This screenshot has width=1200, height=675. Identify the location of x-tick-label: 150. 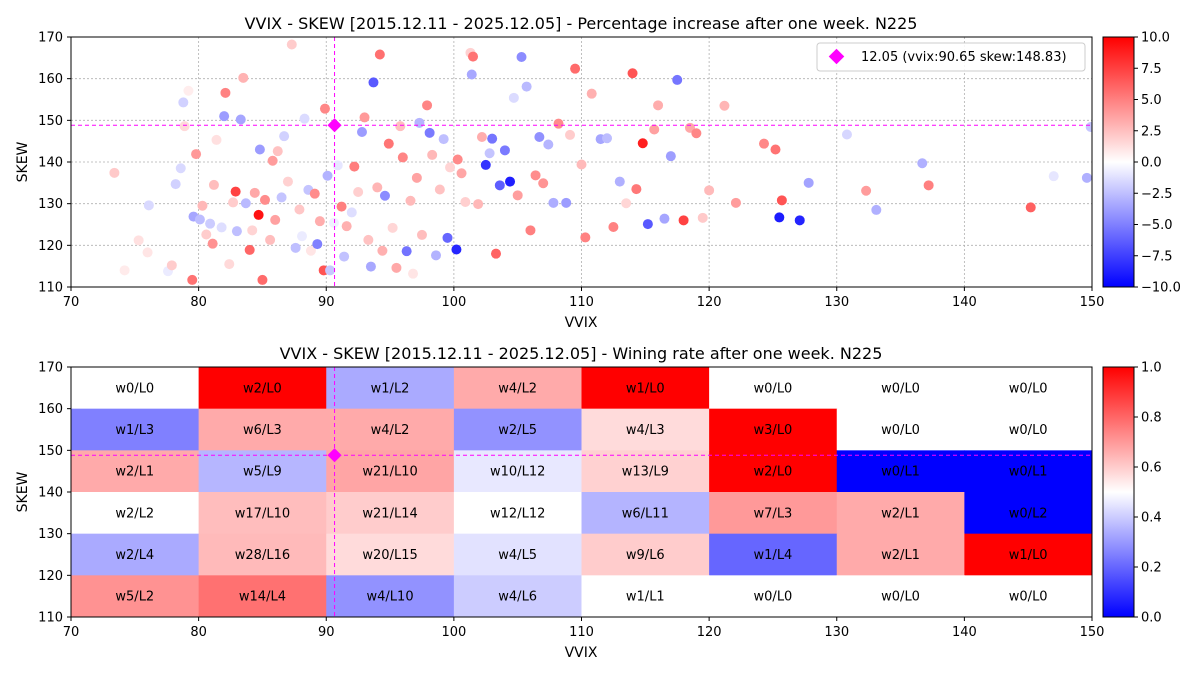
(1092, 302).